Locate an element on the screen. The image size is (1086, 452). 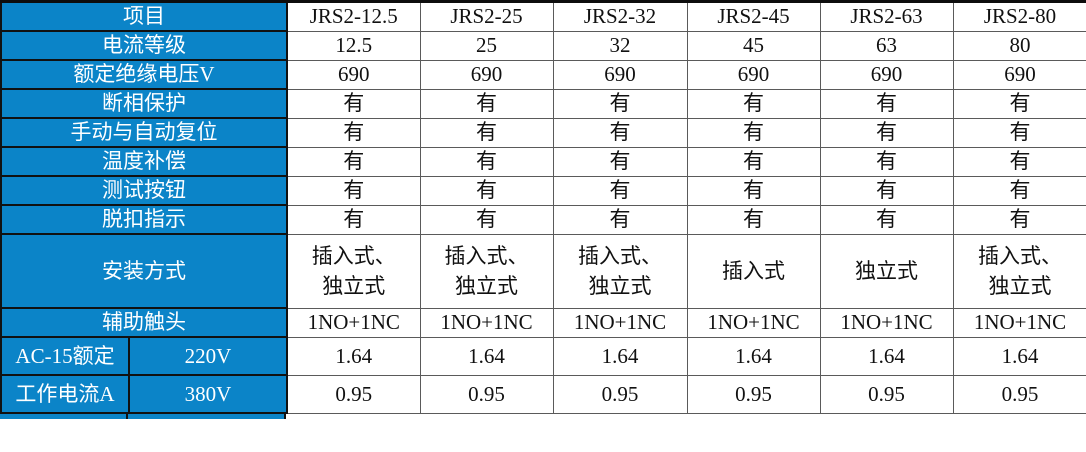
header-row-label: 项目 is located at coordinates (144, 16).